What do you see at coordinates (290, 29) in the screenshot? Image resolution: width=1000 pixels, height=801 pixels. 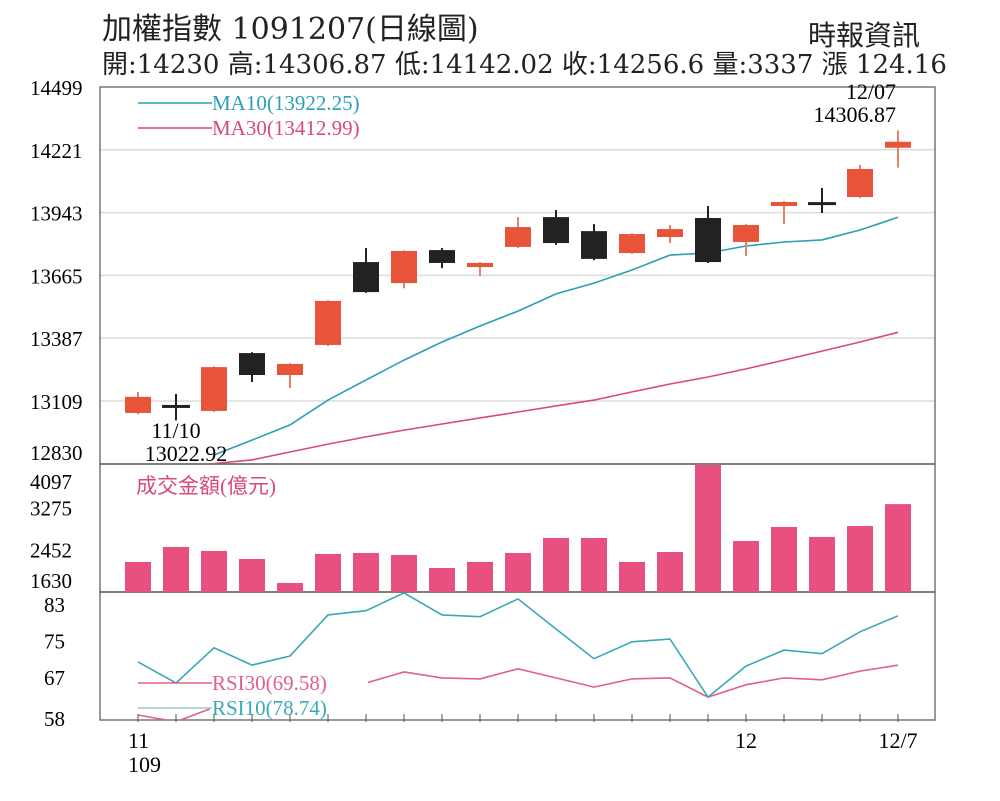 I see `chart-title: 加權指數 1091207(日線圖)` at bounding box center [290, 29].